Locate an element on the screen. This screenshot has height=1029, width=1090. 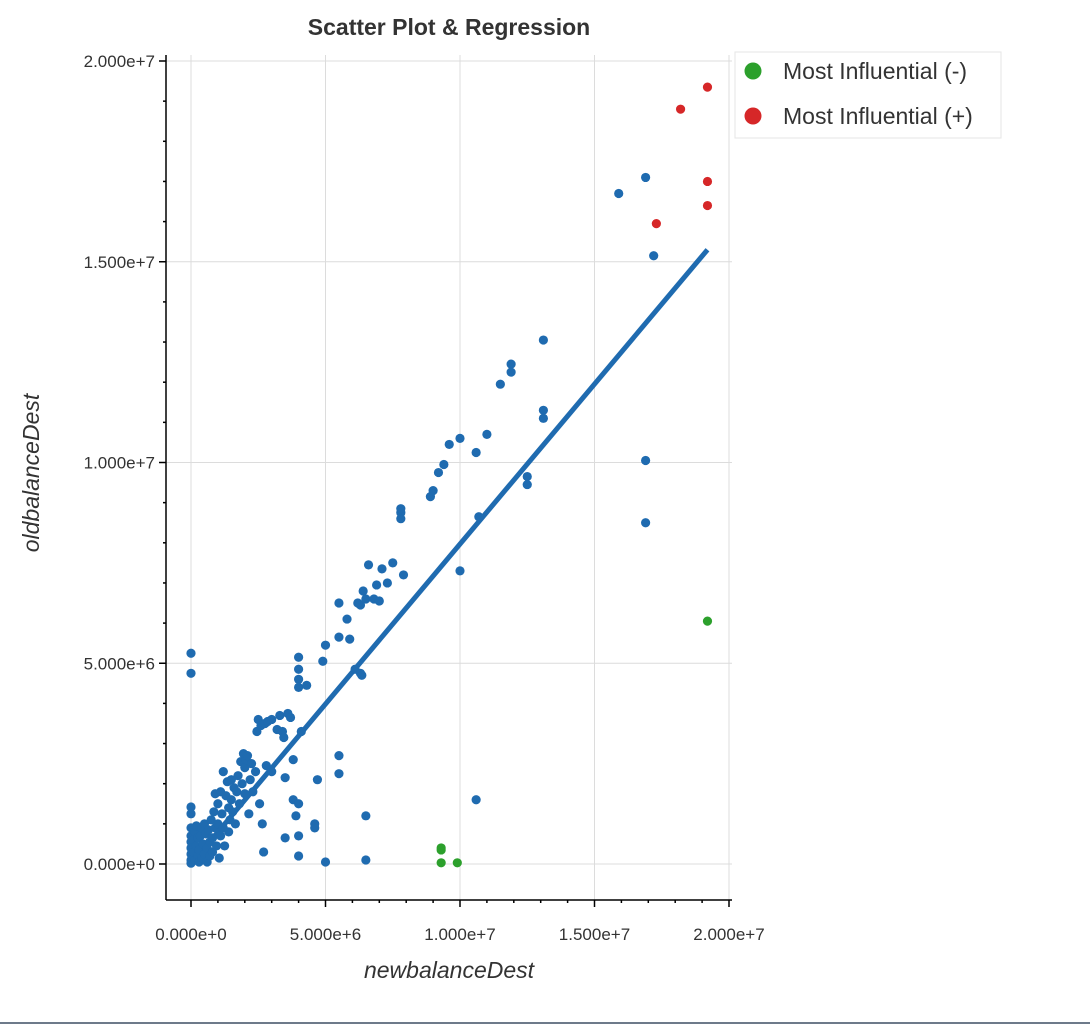
x-tick-label-4: 2.000e+7 is located at coordinates (728, 934).